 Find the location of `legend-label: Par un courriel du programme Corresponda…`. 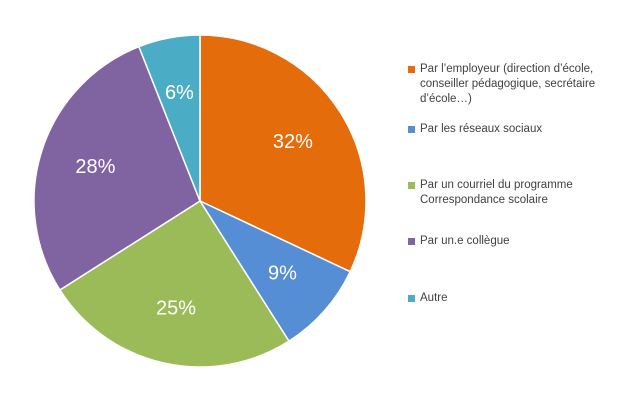

legend-label: Par un courriel du programme Corresponda… is located at coordinates (496, 192).